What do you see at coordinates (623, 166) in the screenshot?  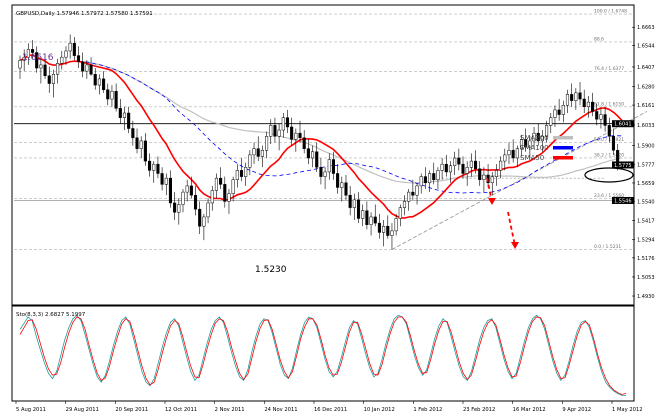 I see `price-tag-1: 1.5775` at bounding box center [623, 166].